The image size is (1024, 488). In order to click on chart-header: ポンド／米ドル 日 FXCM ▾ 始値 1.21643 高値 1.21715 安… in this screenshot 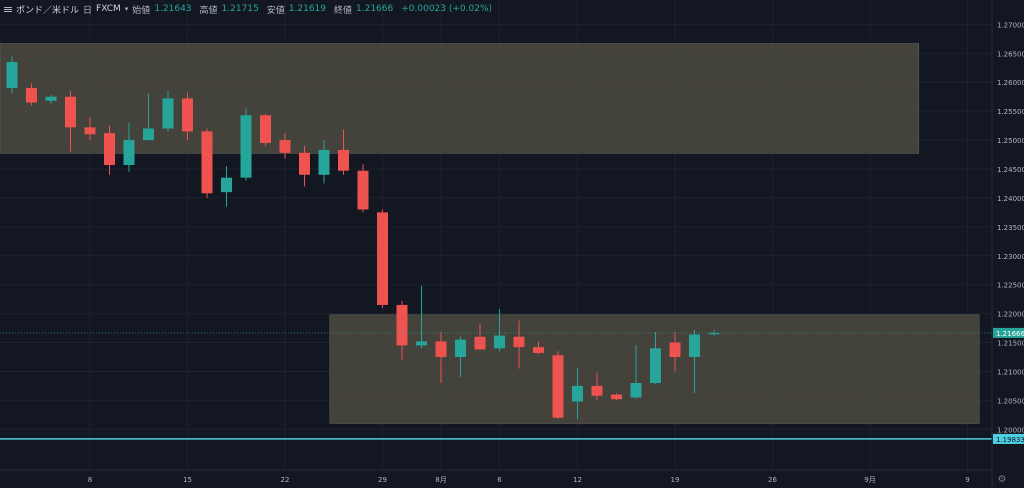, I will do `click(246, 9)`.